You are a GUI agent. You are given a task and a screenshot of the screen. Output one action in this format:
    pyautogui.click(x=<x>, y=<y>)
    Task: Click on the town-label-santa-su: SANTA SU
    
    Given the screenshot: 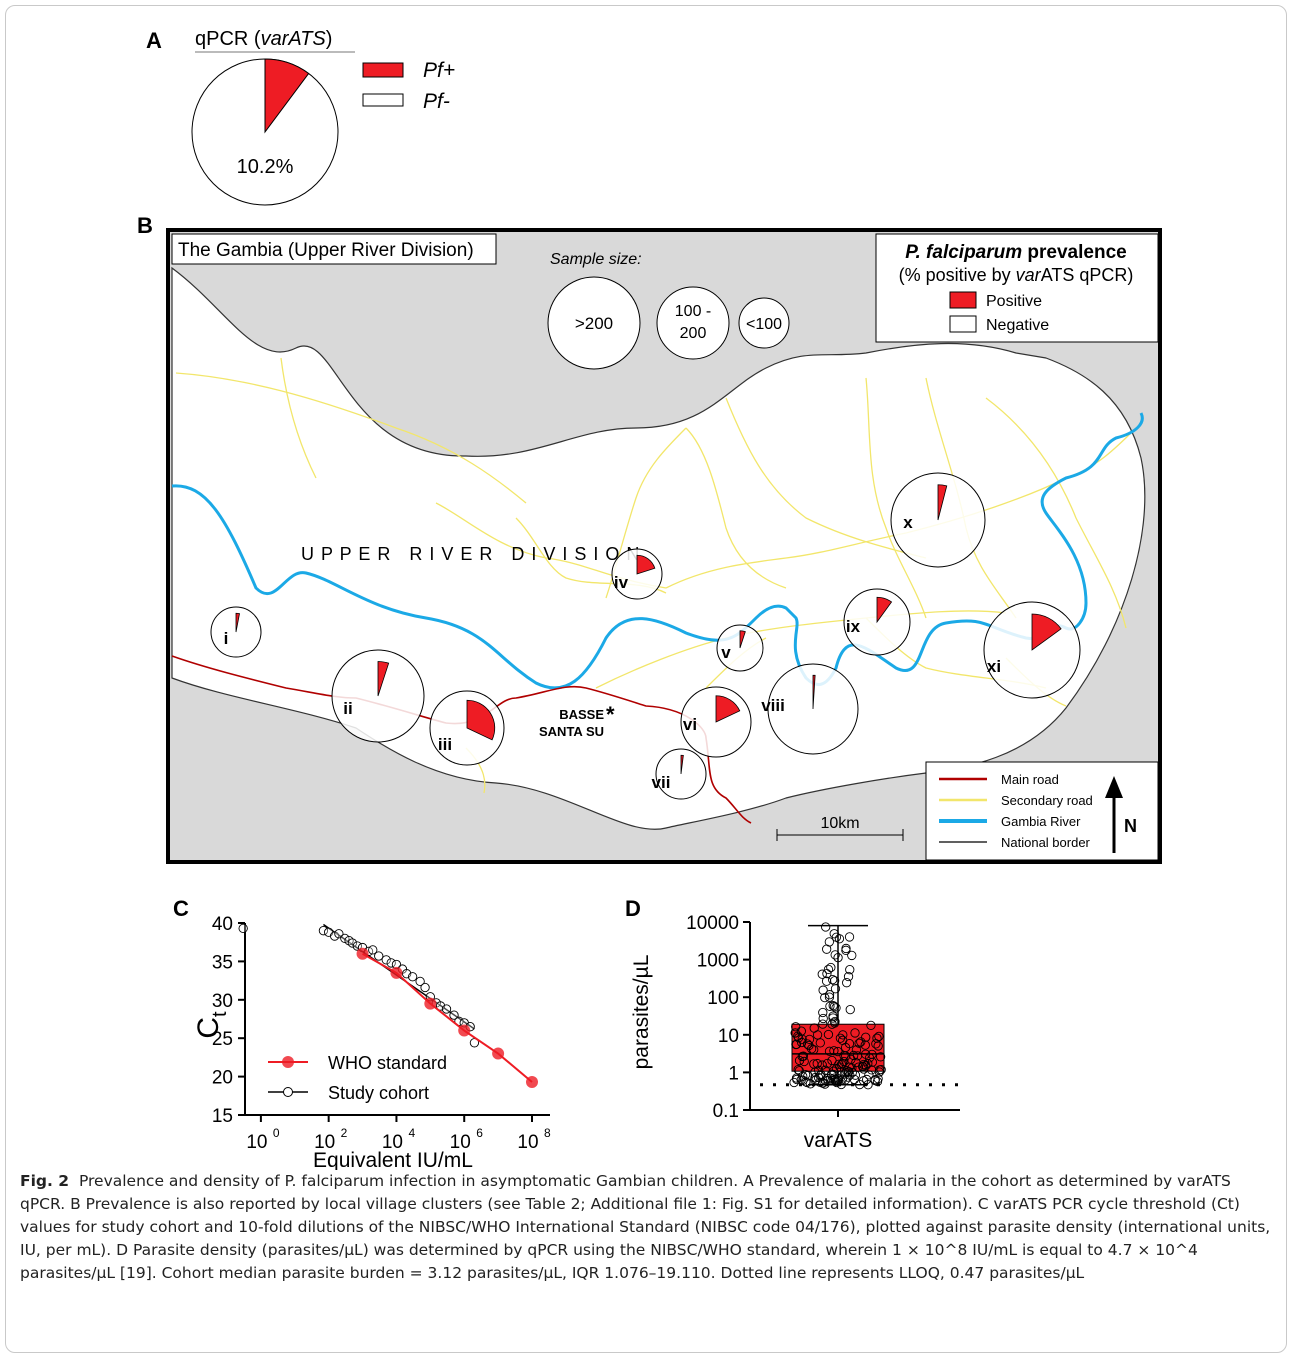 What is the action you would take?
    pyautogui.click(x=571, y=731)
    